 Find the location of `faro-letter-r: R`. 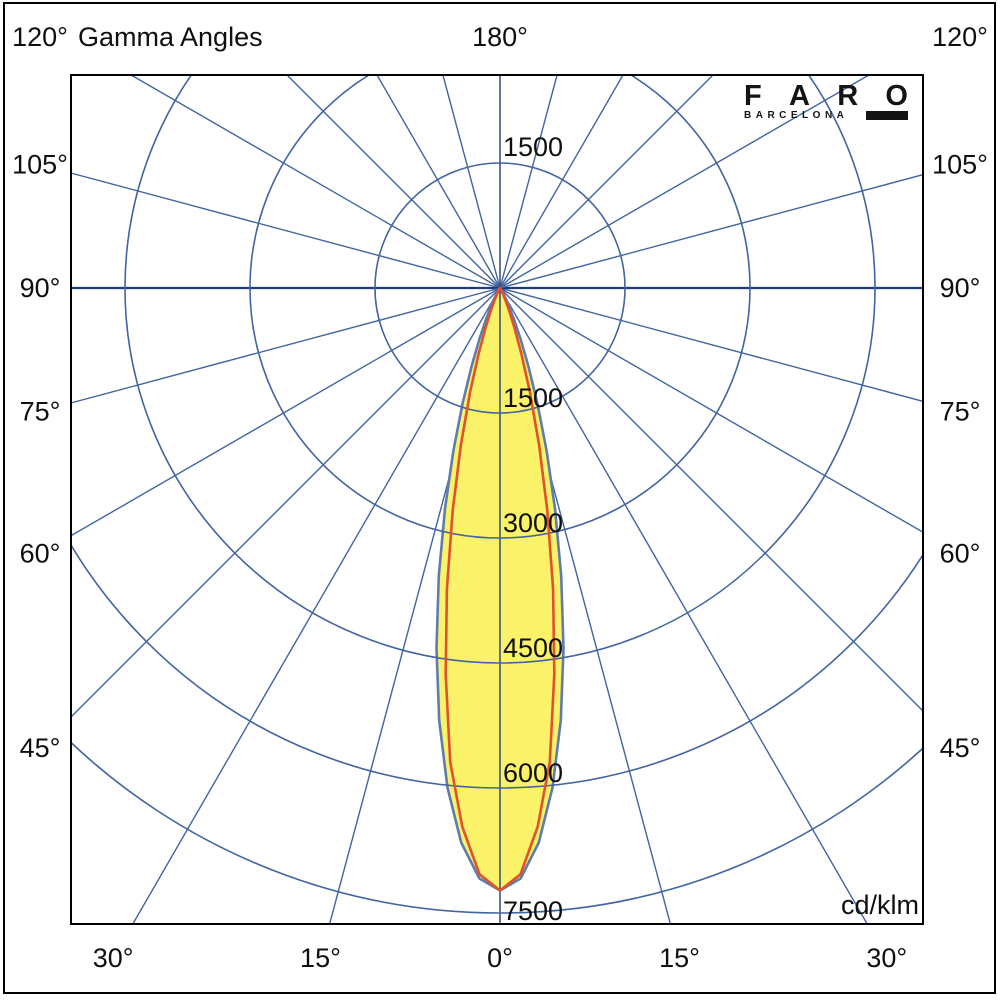

faro-letter-r: R is located at coordinates (848, 96).